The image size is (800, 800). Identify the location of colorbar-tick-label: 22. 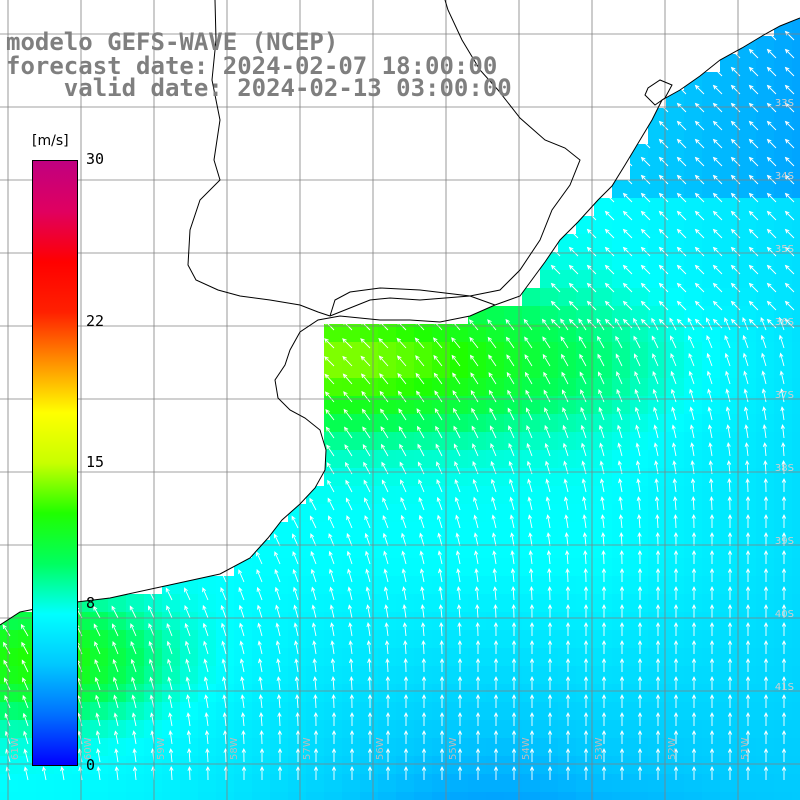
(95, 320).